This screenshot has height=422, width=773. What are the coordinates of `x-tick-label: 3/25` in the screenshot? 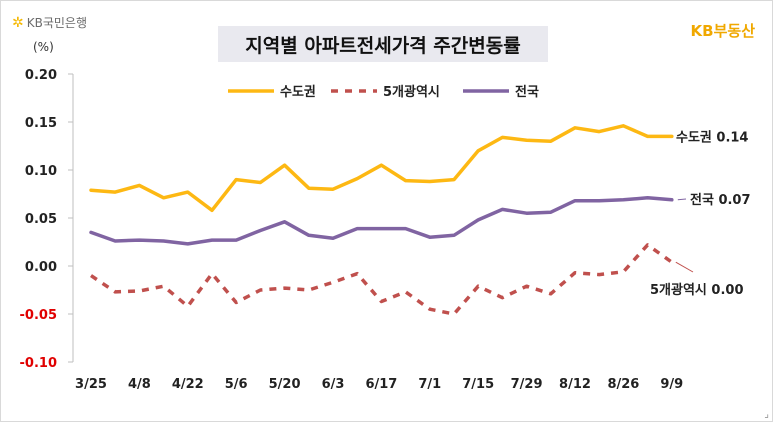 It's located at (91, 384).